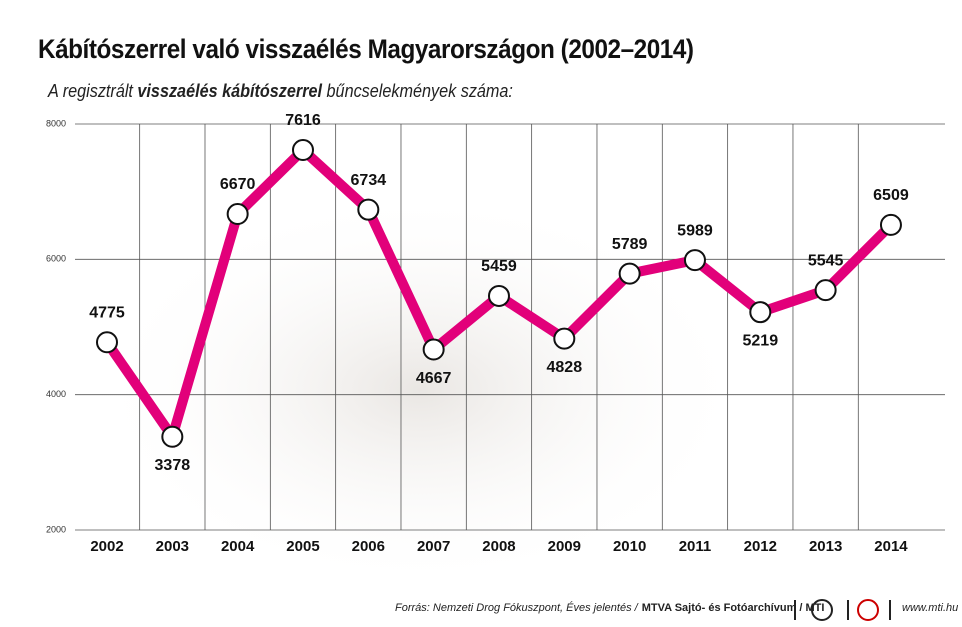 The height and width of the screenshot is (627, 962). I want to click on value-label: 6670, so click(238, 184).